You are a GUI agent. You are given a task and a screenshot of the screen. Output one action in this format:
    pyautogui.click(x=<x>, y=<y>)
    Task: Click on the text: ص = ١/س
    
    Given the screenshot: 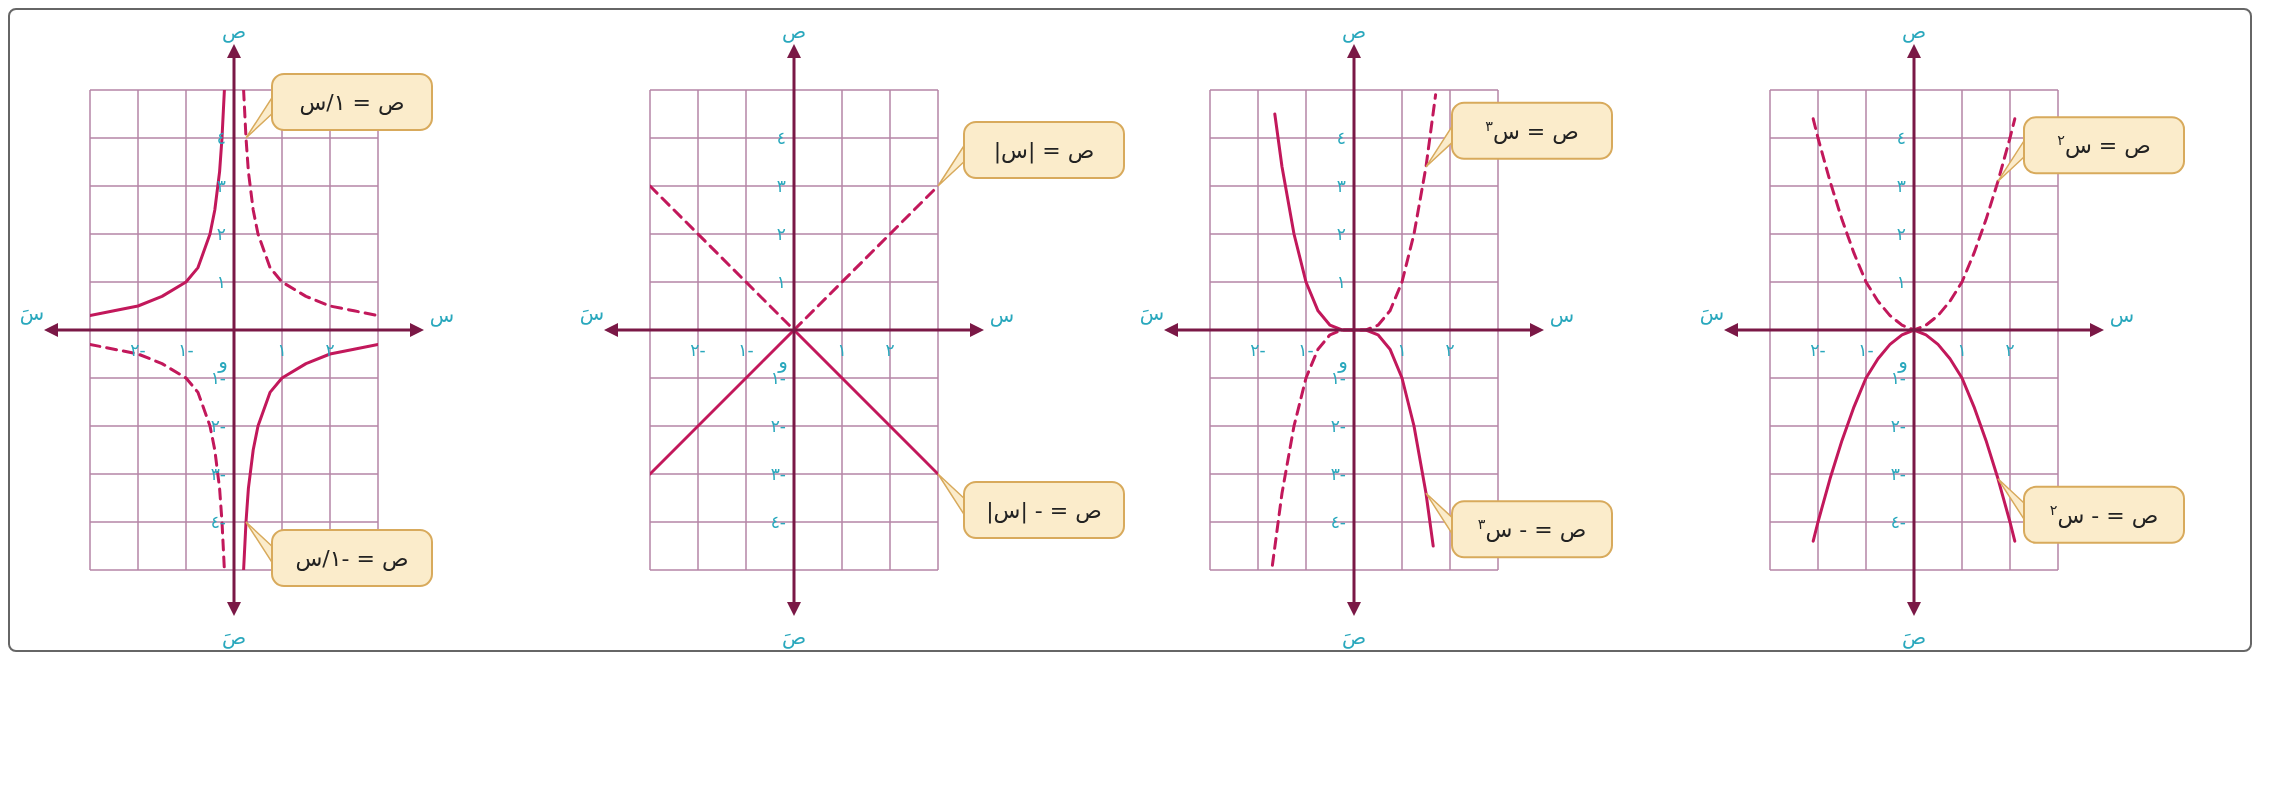 What is the action you would take?
    pyautogui.click(x=352, y=103)
    